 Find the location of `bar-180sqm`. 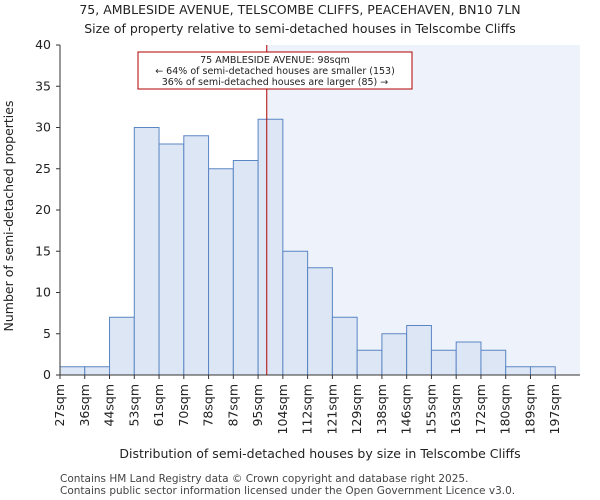

bar-180sqm is located at coordinates (518, 371).